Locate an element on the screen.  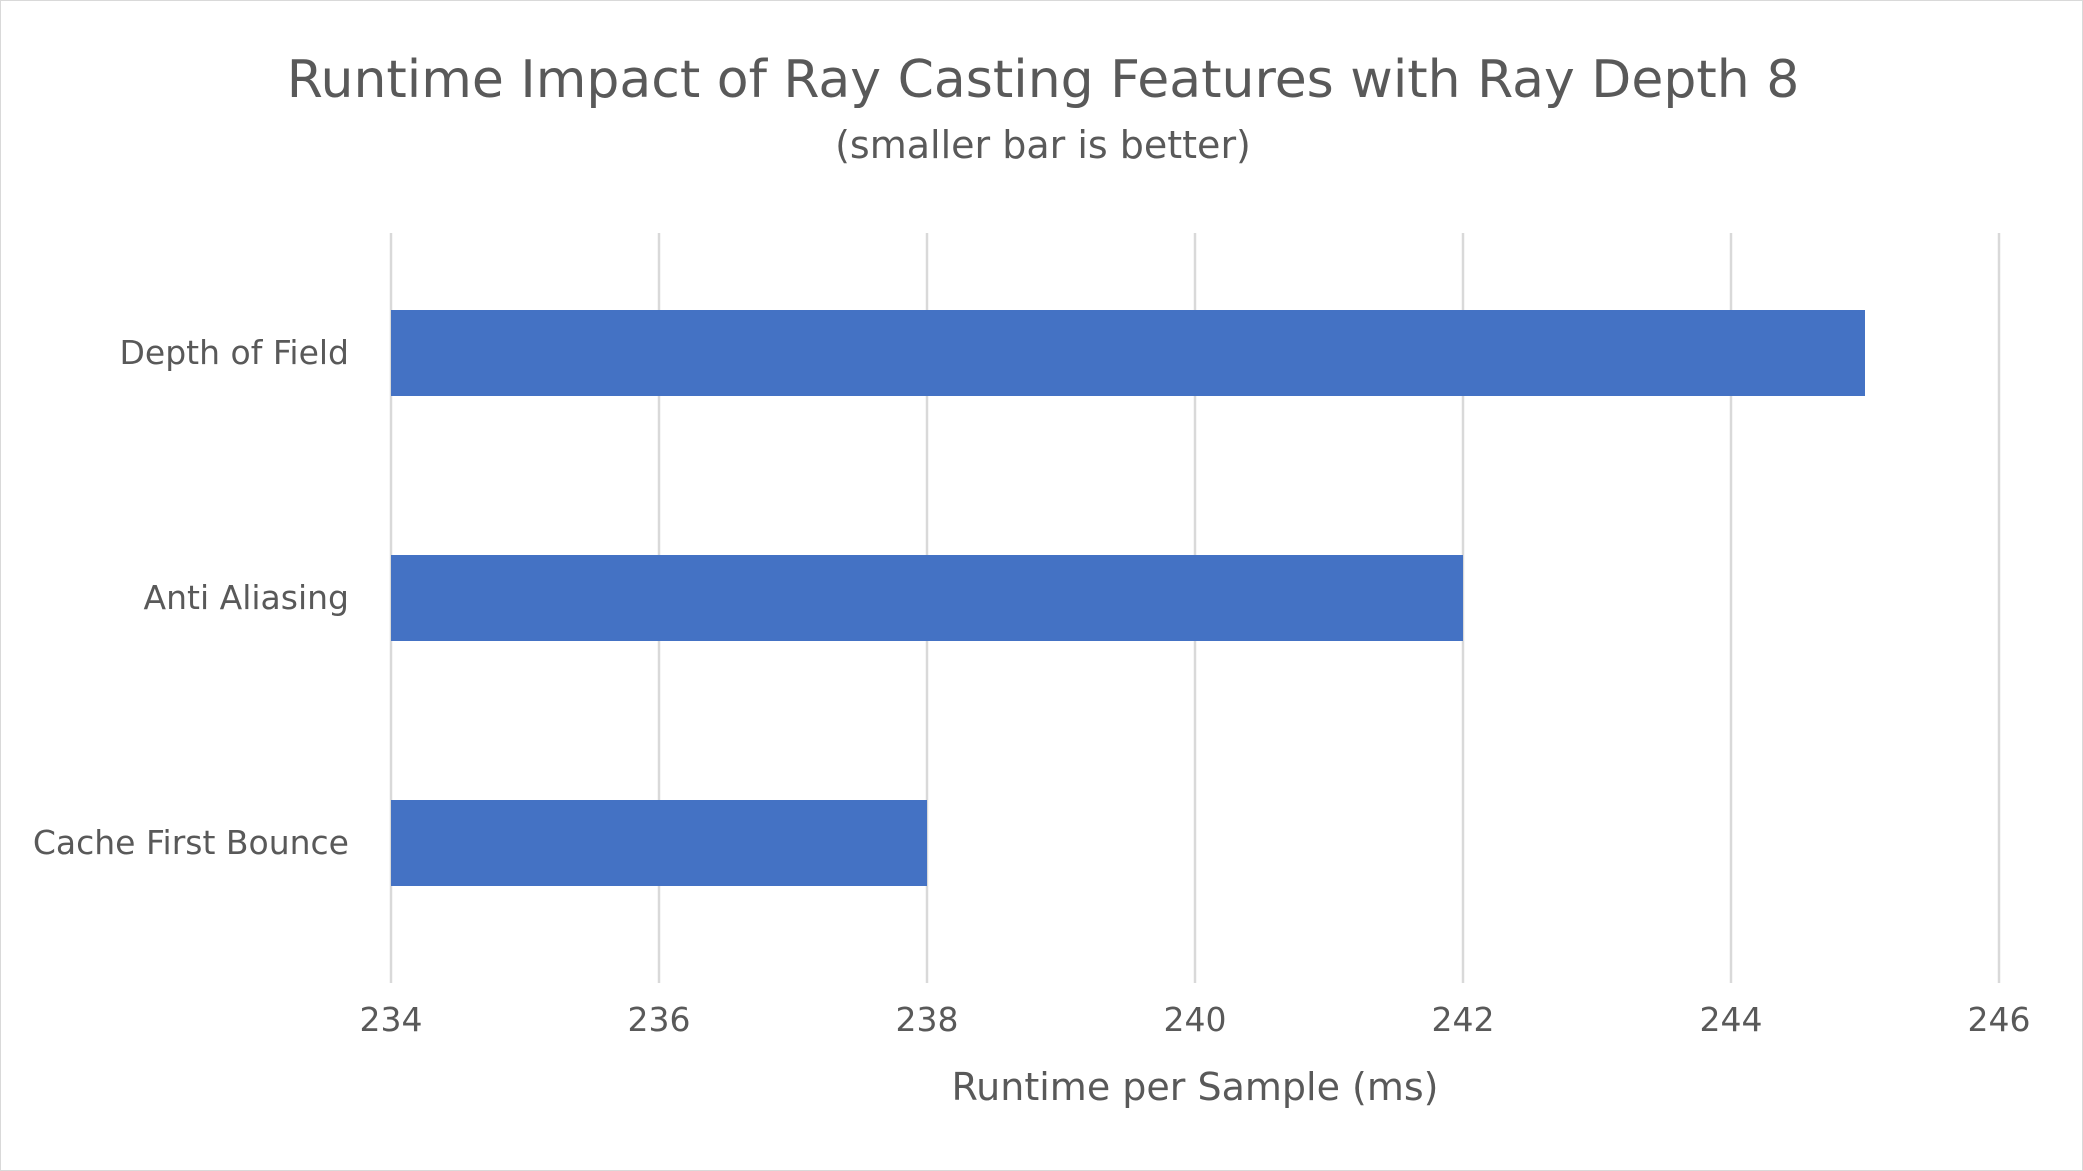
x-tick-label: 234 is located at coordinates (391, 1019).